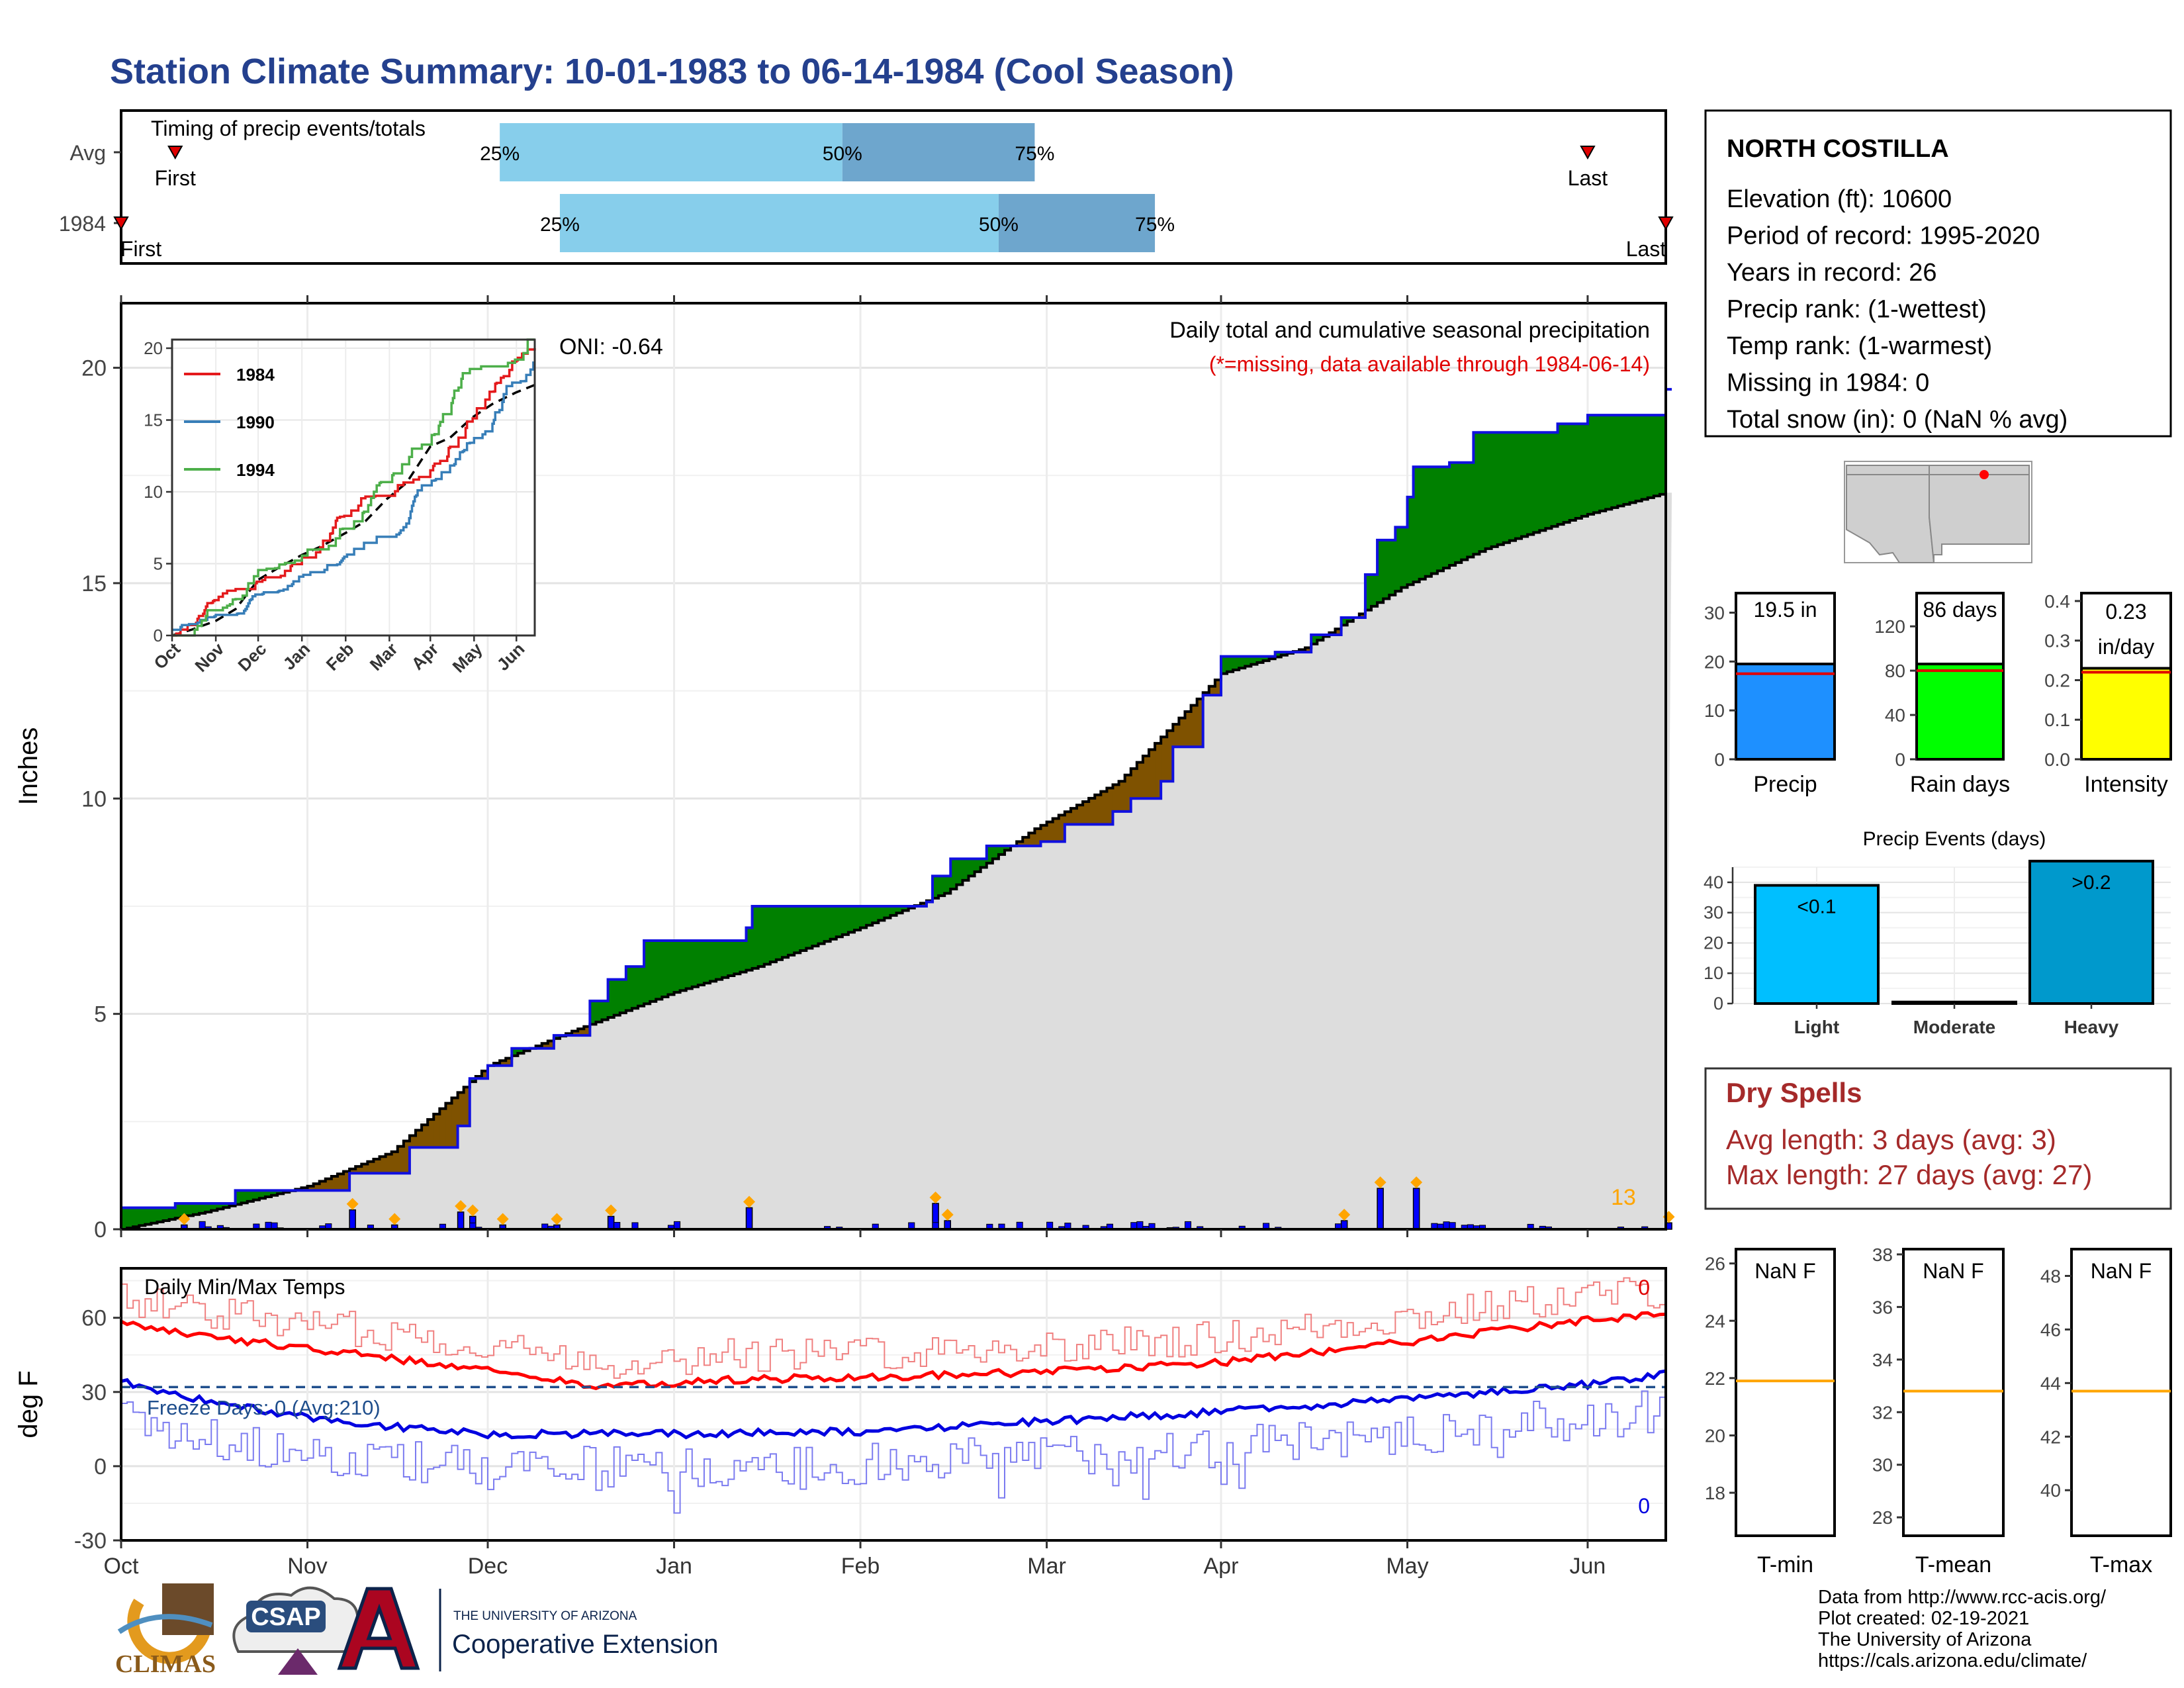 This screenshot has width=2184, height=1688. What do you see at coordinates (2050, 1490) in the screenshot?
I see `temp-box-ytick-label: 40` at bounding box center [2050, 1490].